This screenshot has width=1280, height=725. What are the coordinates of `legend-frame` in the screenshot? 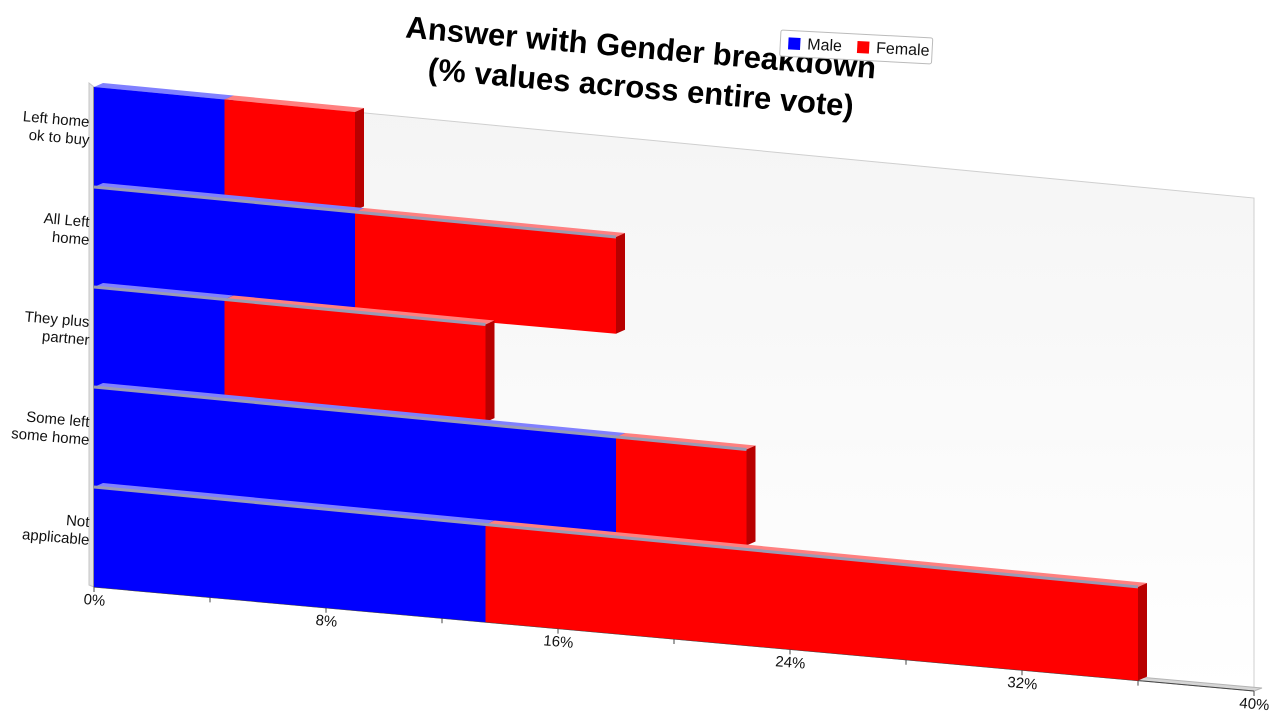 It's located at (856, 47).